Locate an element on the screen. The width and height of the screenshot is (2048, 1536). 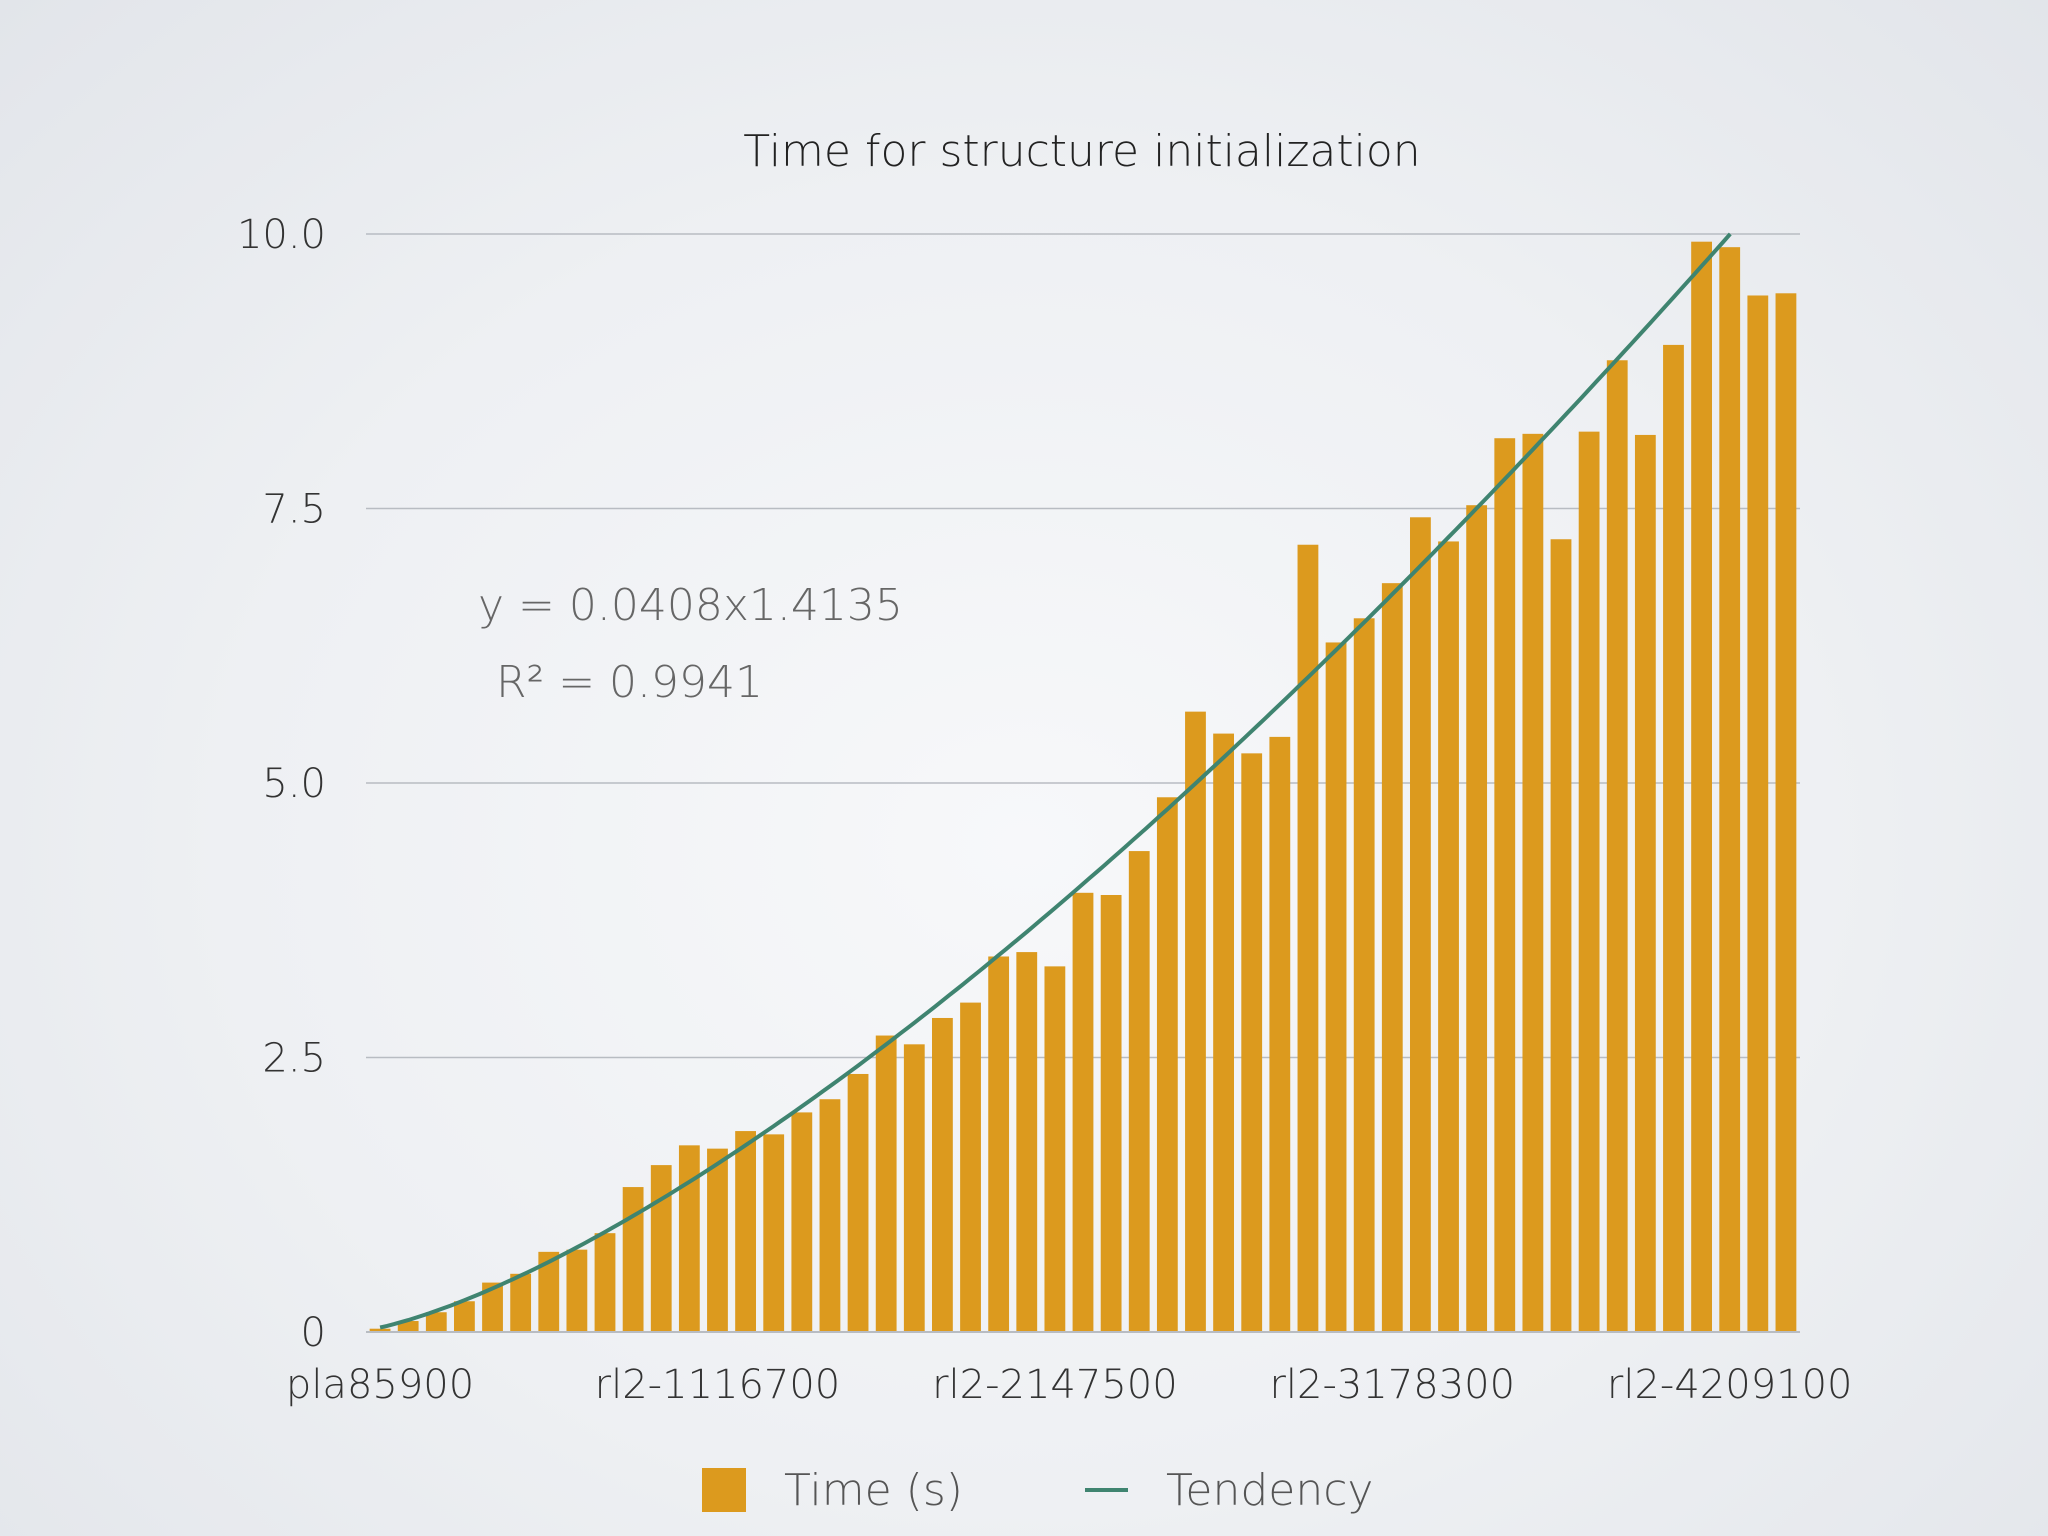
legend-label-time: Time (s) is located at coordinates (873, 1490).